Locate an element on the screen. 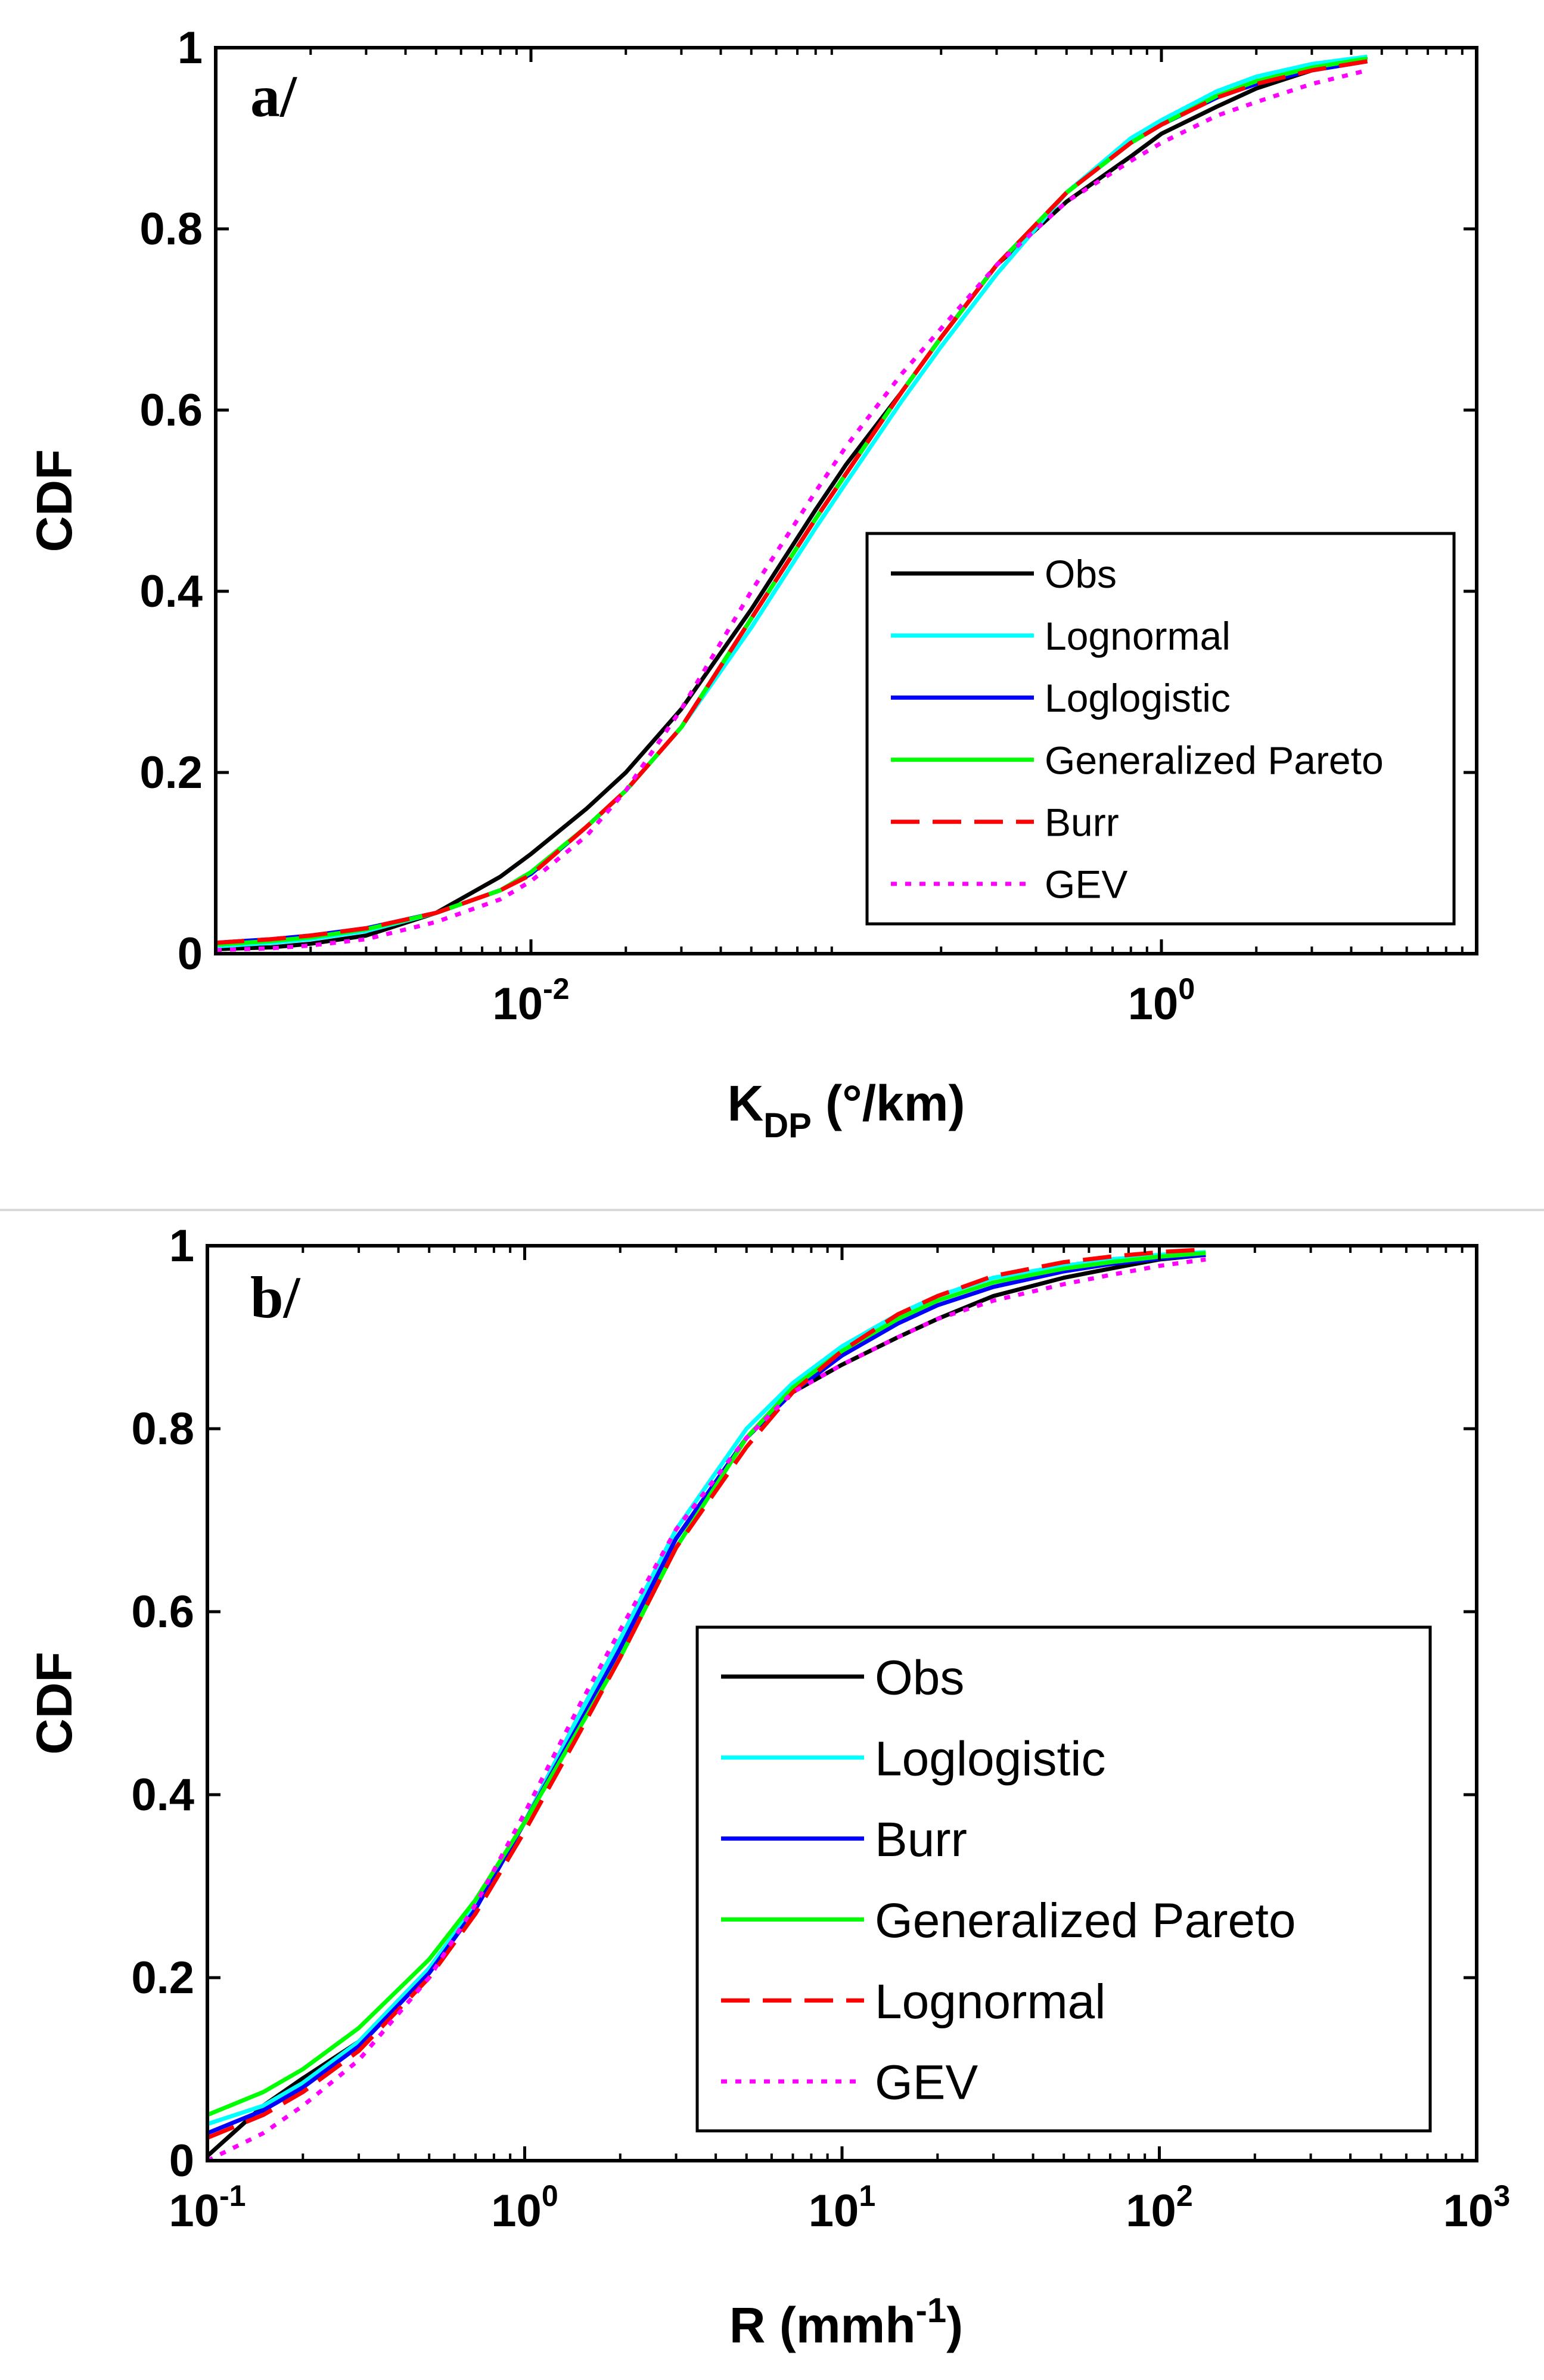  p1-legend-label: Burr is located at coordinates (921, 1840).